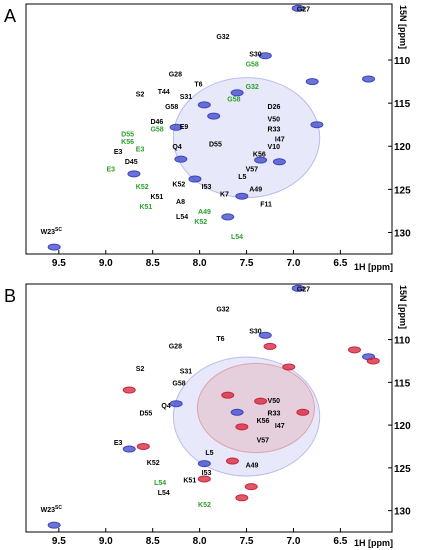  I want to click on y-tick-label: 120, so click(402, 426).